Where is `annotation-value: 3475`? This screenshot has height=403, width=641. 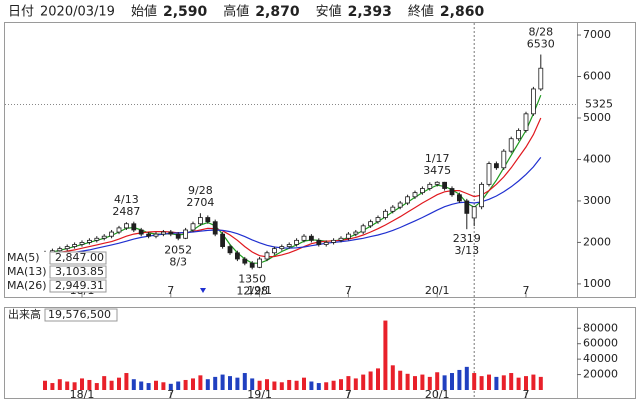 annotation-value: 3475 is located at coordinates (437, 170).